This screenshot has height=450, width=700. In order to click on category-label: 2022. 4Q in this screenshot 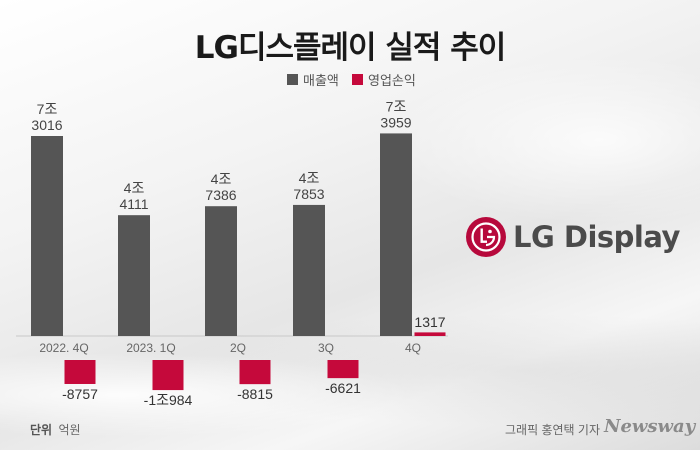, I will do `click(63, 348)`.